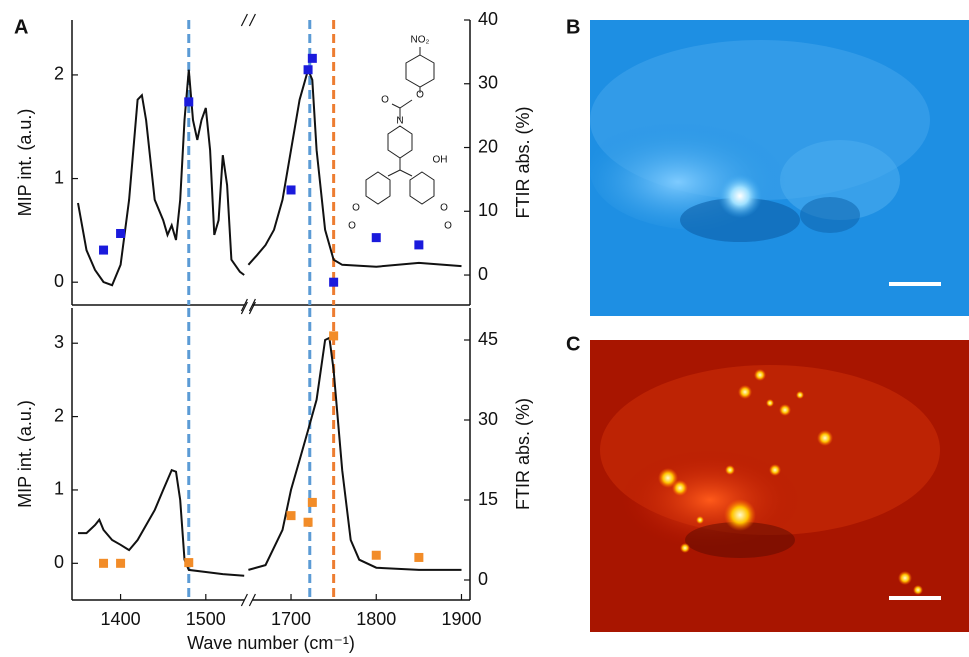 This screenshot has width=969, height=657. Describe the element at coordinates (488, 499) in the screenshot. I see `y2-tick-label: 15` at that location.